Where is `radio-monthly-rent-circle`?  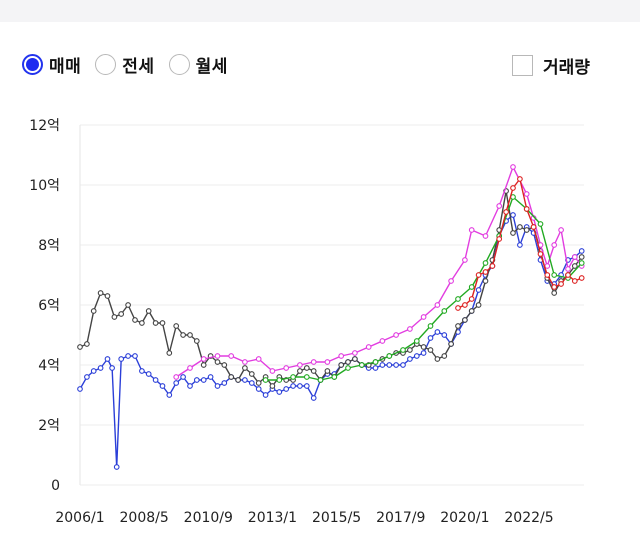 radio-monthly-rent-circle is located at coordinates (179, 64).